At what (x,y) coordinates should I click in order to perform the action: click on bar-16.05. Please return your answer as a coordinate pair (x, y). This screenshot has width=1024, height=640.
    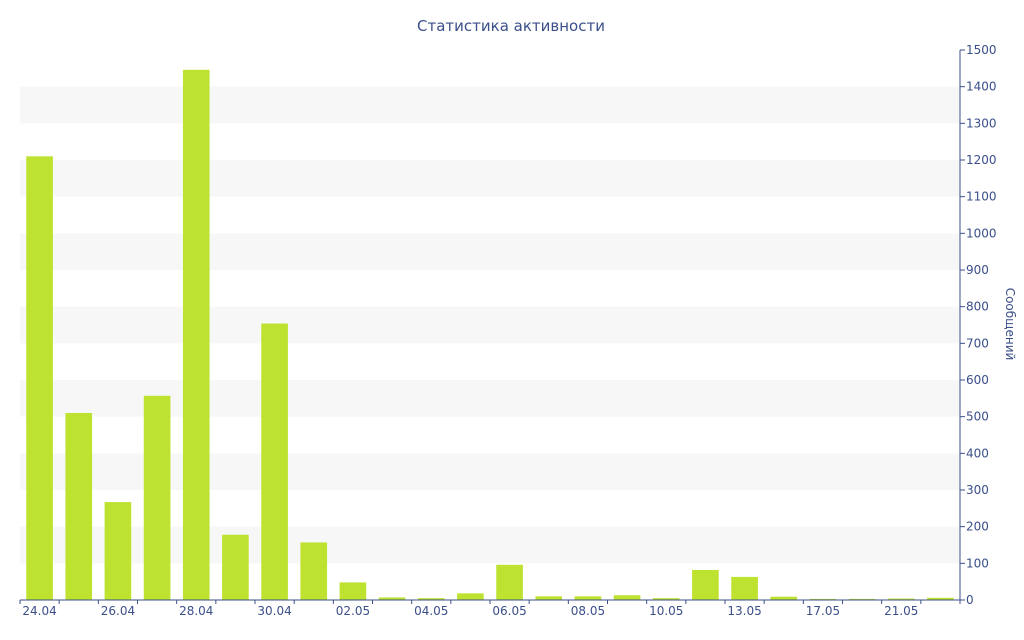
    Looking at the image, I should click on (784, 598).